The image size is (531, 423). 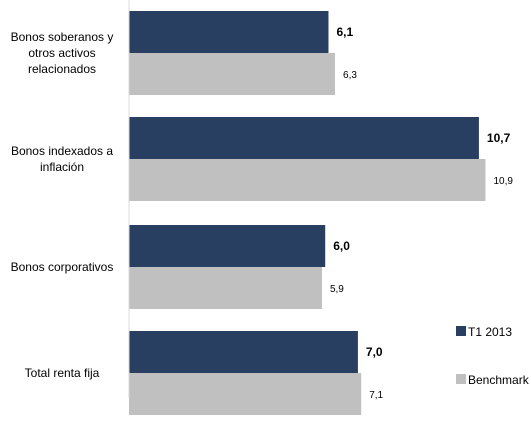 What do you see at coordinates (62, 69) in the screenshot?
I see `category-label-line: relacionados` at bounding box center [62, 69].